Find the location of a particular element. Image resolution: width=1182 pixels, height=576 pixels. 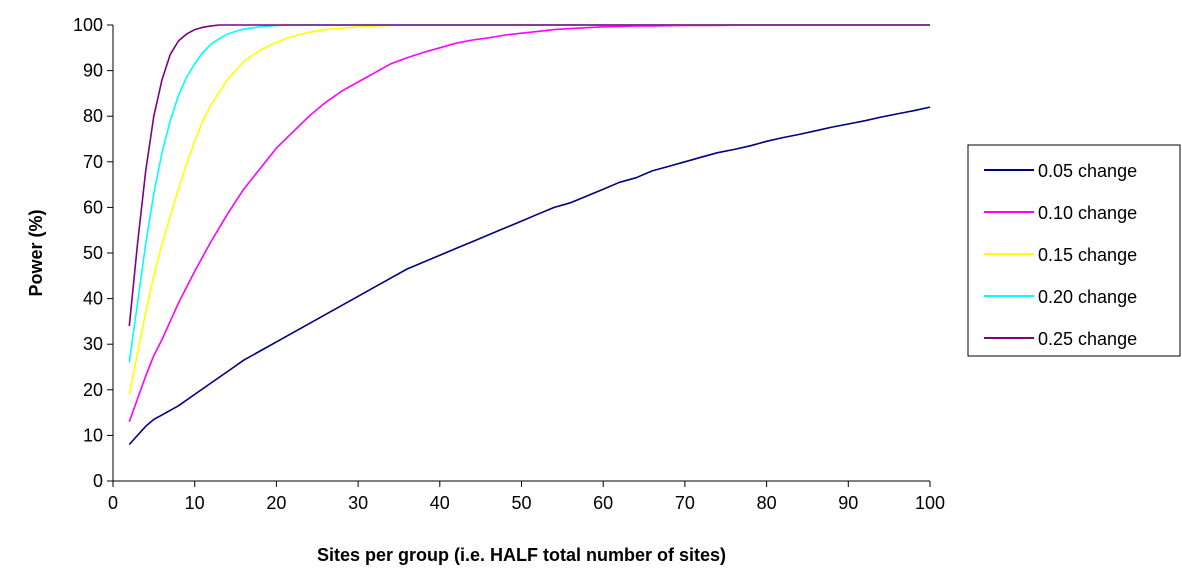

legend-box is located at coordinates (1074, 250).